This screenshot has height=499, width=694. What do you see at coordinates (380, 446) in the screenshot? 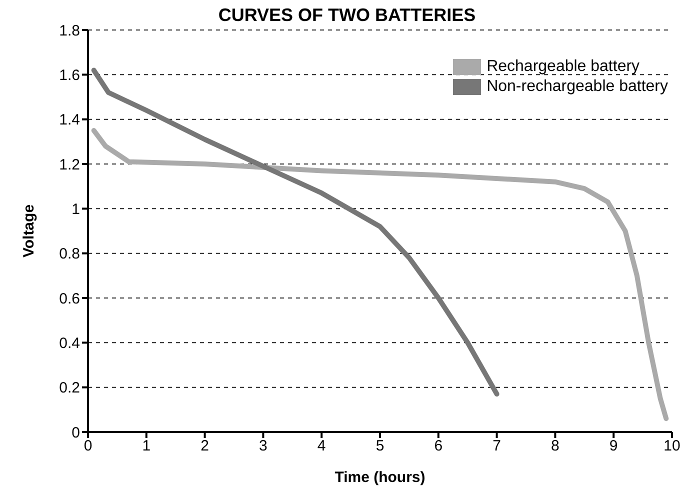
I see `x-tick-label: 5` at bounding box center [380, 446].